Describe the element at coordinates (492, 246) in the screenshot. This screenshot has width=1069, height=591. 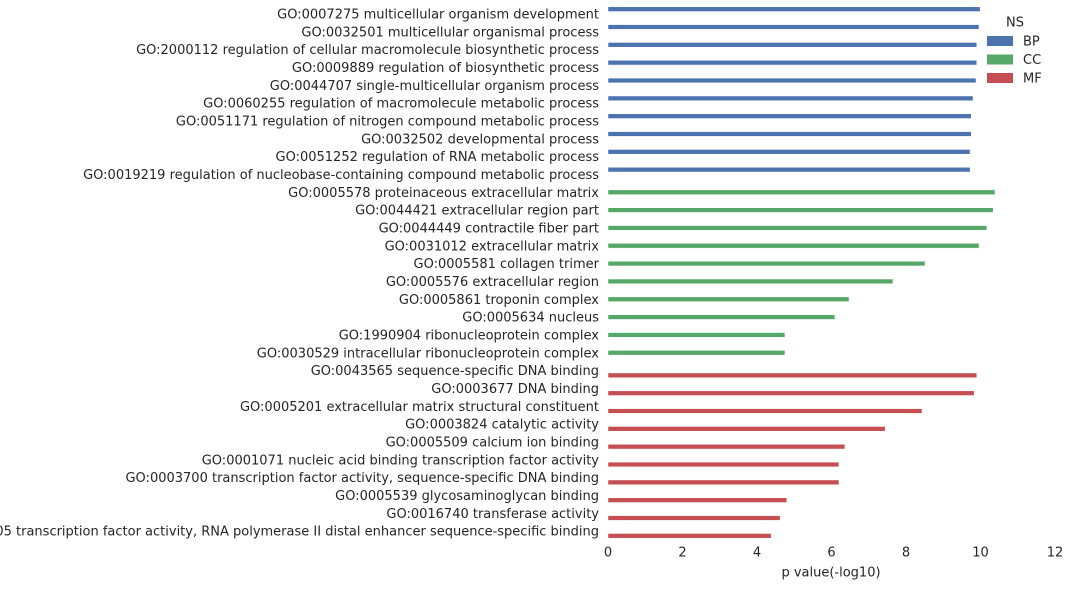
I see `y-tick-label: GO:0031012 extracellular matrix` at that location.